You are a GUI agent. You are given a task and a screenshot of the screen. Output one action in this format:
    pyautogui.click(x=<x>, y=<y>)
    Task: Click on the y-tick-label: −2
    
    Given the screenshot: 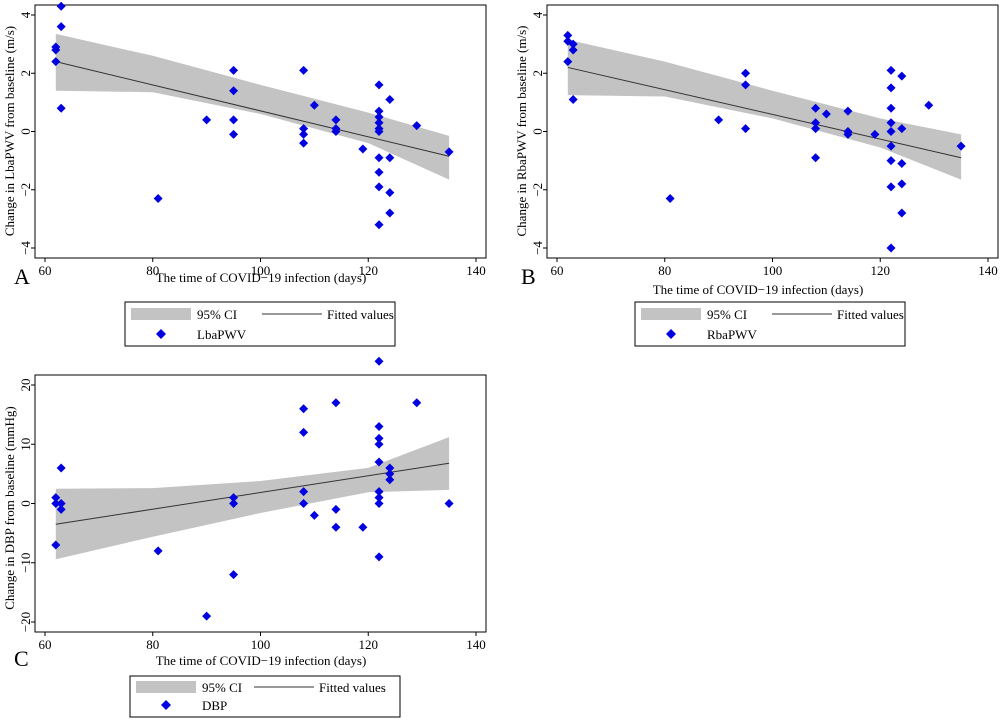 What is the action you would take?
    pyautogui.click(x=25, y=190)
    